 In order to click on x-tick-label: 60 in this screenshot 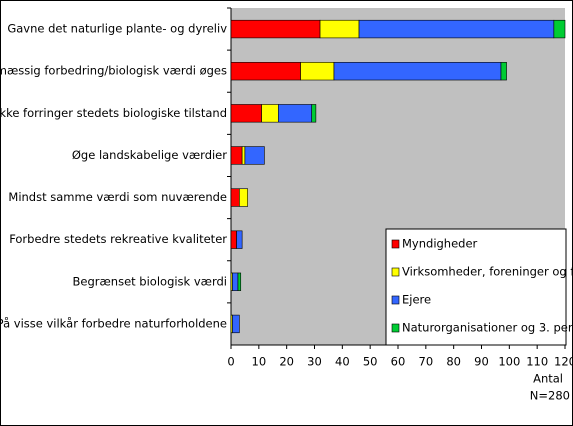, I will do `click(398, 362)`.